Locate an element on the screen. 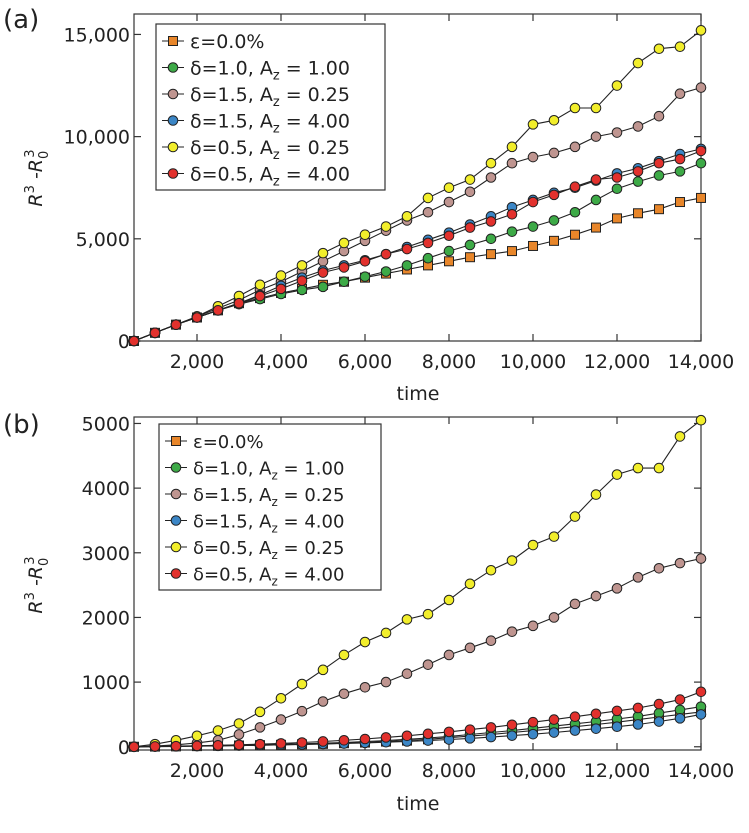 This screenshot has width=749, height=833. legend-item: ε=0.0% is located at coordinates (214, 442).